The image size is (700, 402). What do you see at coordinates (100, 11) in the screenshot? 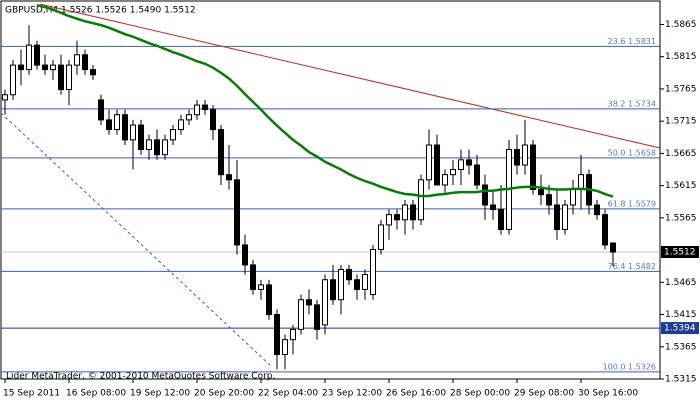
I see `chart-title: GBPUSD,H4 1.5526 1.5526 1.5490 1.5512` at bounding box center [100, 11].